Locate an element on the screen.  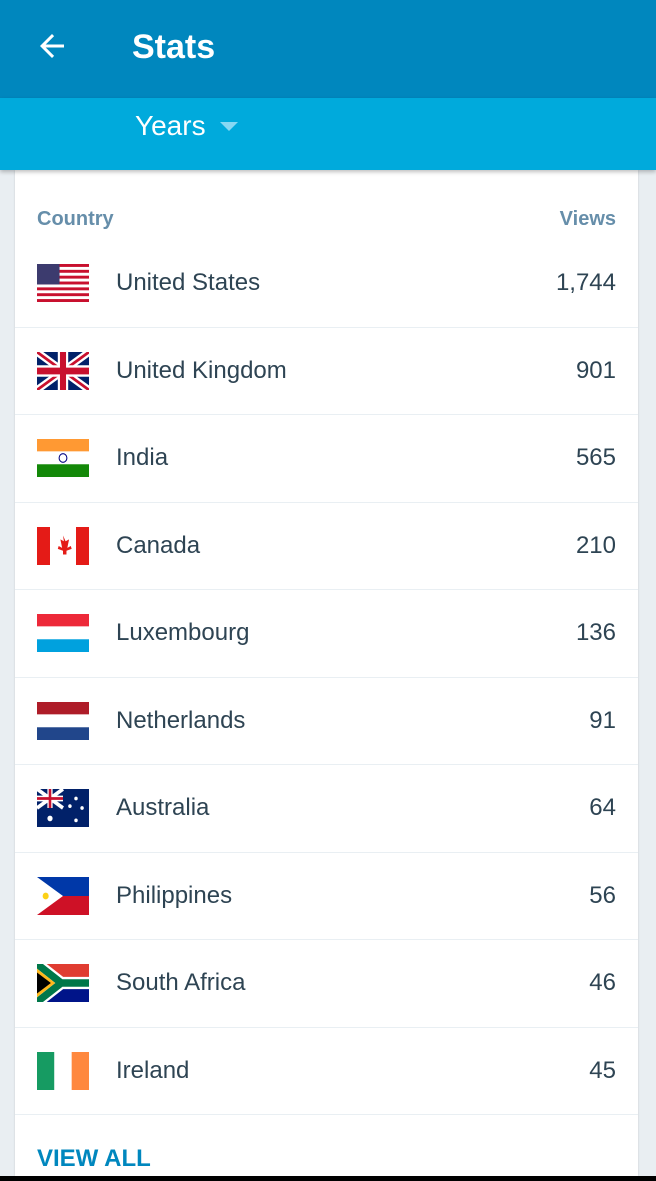
flag-in-icon is located at coordinates (63, 458).